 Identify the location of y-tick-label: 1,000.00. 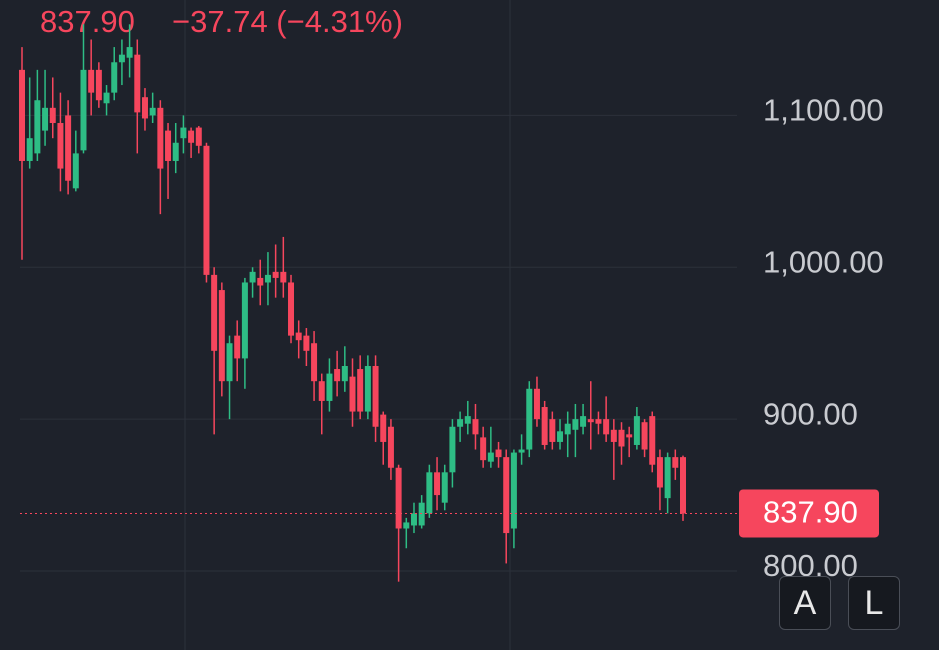
(823, 261).